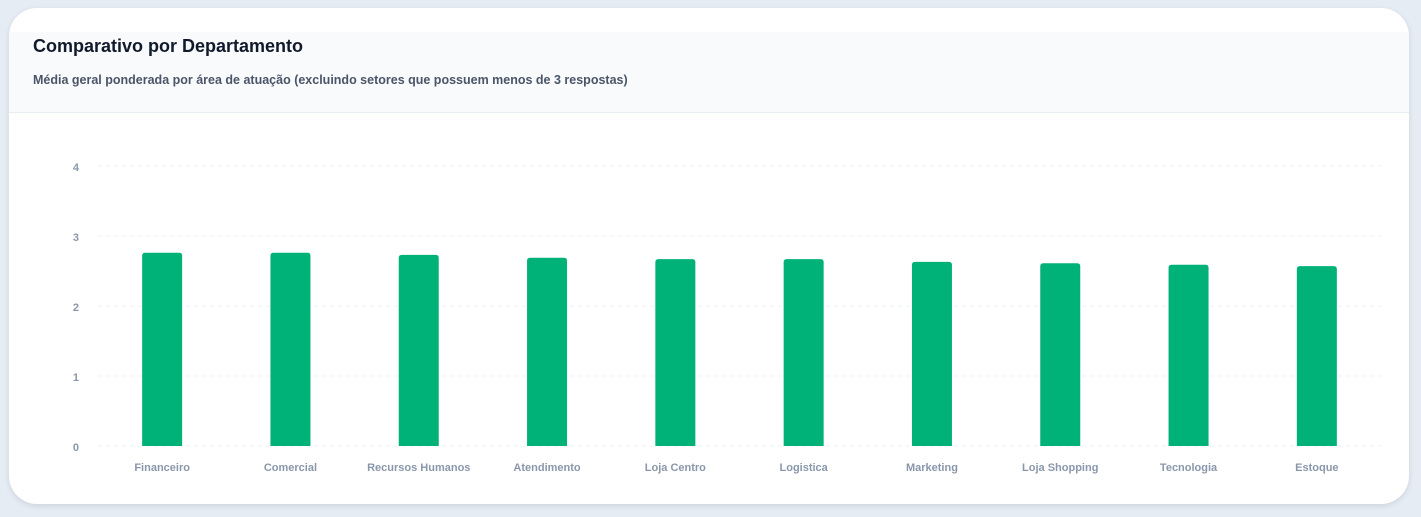 This screenshot has width=1421, height=517. Describe the element at coordinates (290, 468) in the screenshot. I see `x-tick-label: Comercial` at that location.